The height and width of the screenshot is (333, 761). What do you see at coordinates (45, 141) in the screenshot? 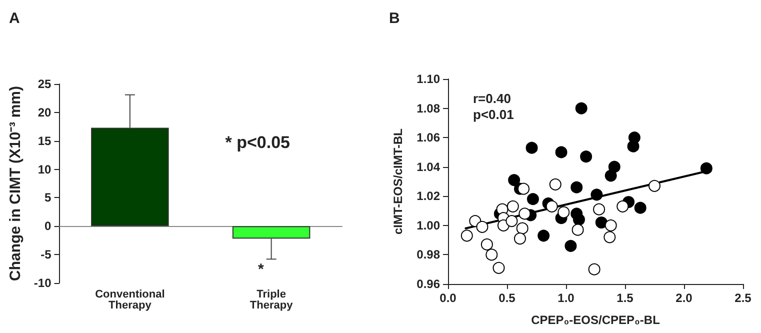
I see `y-tick-label: 15` at bounding box center [45, 141].